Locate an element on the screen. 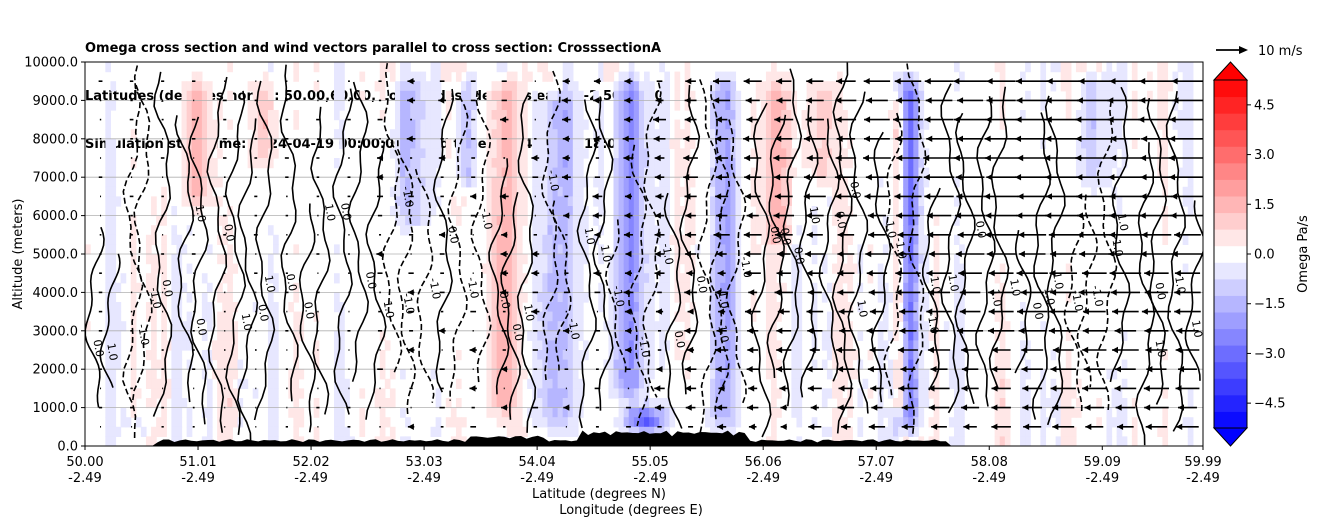 The width and height of the screenshot is (1320, 526). negative-contour is located at coordinates (893, 255).